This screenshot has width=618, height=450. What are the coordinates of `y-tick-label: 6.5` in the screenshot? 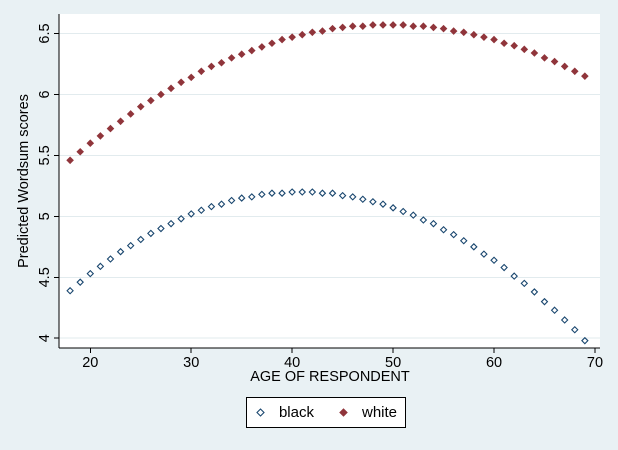 It's located at (45, 33).